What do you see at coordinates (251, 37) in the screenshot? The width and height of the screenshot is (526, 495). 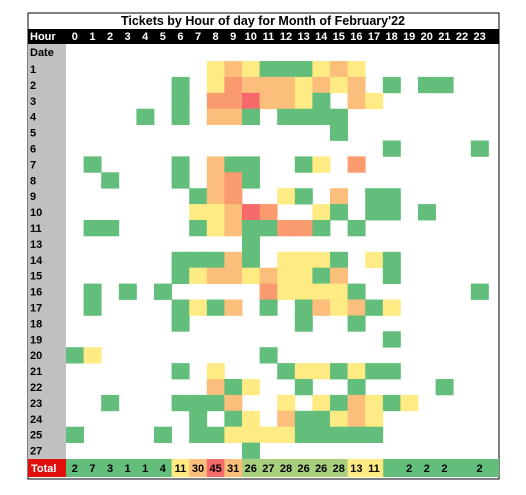 I see `hour-label: 10` at bounding box center [251, 37].